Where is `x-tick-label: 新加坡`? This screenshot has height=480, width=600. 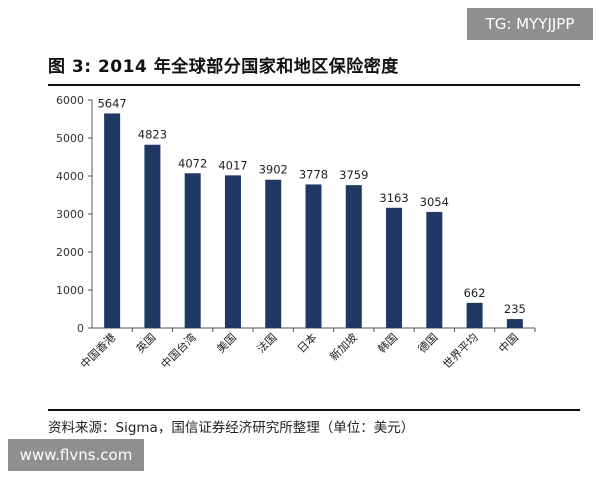 x-tick-label: 新加坡 is located at coordinates (343, 346).